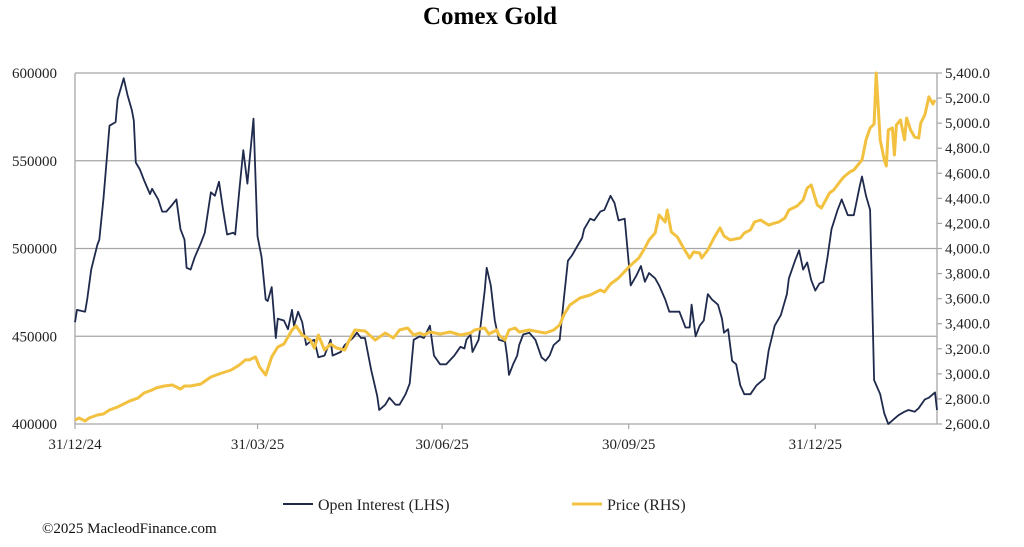  What do you see at coordinates (967, 375) in the screenshot?
I see `right-axis-tick-label: 3,000.0` at bounding box center [967, 375].